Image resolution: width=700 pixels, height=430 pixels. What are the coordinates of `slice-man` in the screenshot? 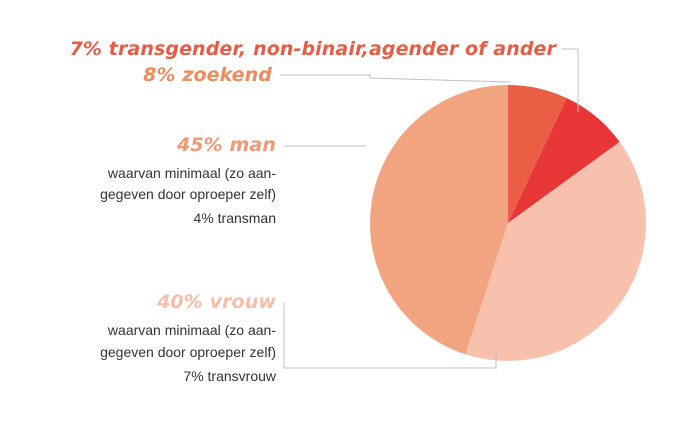 It's located at (439, 220).